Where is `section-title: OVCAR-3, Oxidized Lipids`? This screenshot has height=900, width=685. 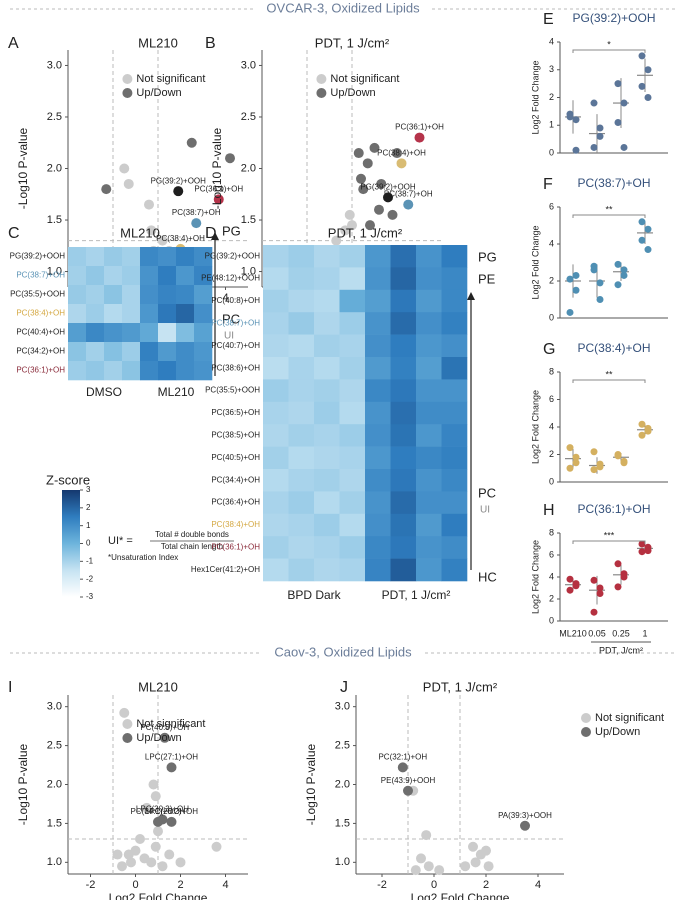
section-title: OVCAR-3, Oxidized Lipids is located at coordinates (343, 7).